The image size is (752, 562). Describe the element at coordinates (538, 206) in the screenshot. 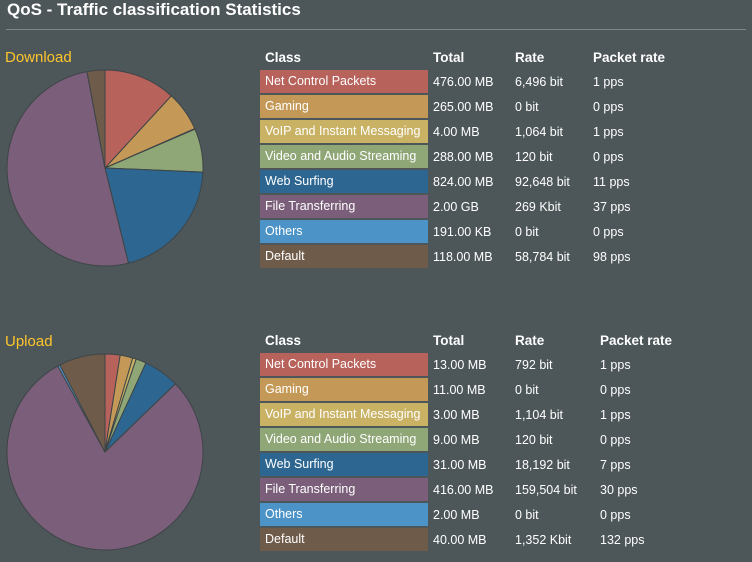

I see `rate-value: 269 Kbit` at that location.